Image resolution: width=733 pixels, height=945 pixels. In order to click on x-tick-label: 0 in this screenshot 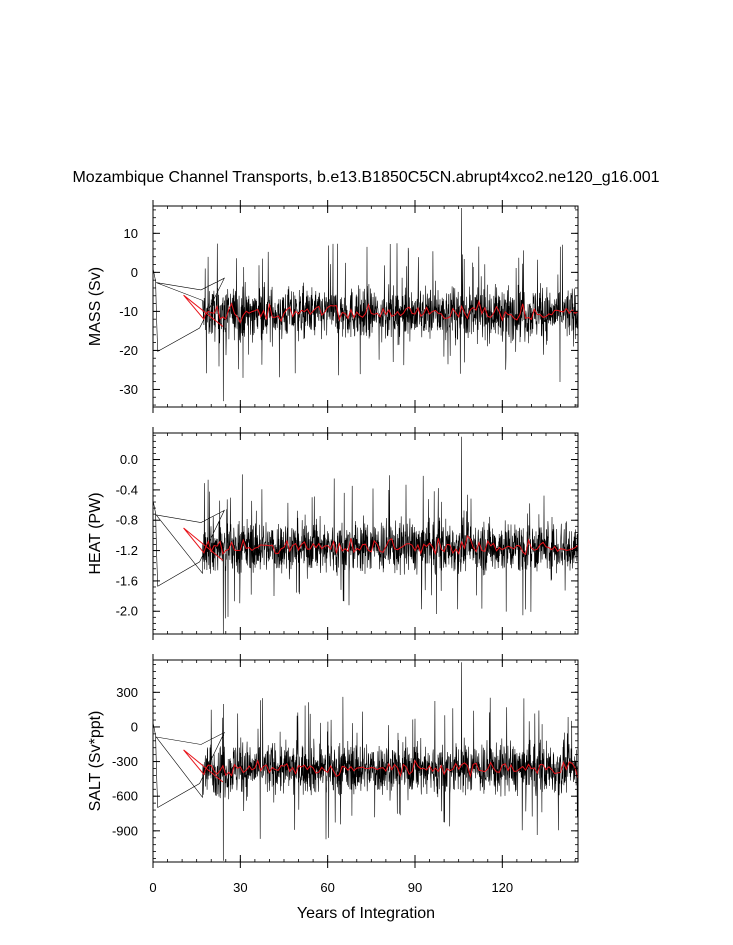, I will do `click(152, 887)`.